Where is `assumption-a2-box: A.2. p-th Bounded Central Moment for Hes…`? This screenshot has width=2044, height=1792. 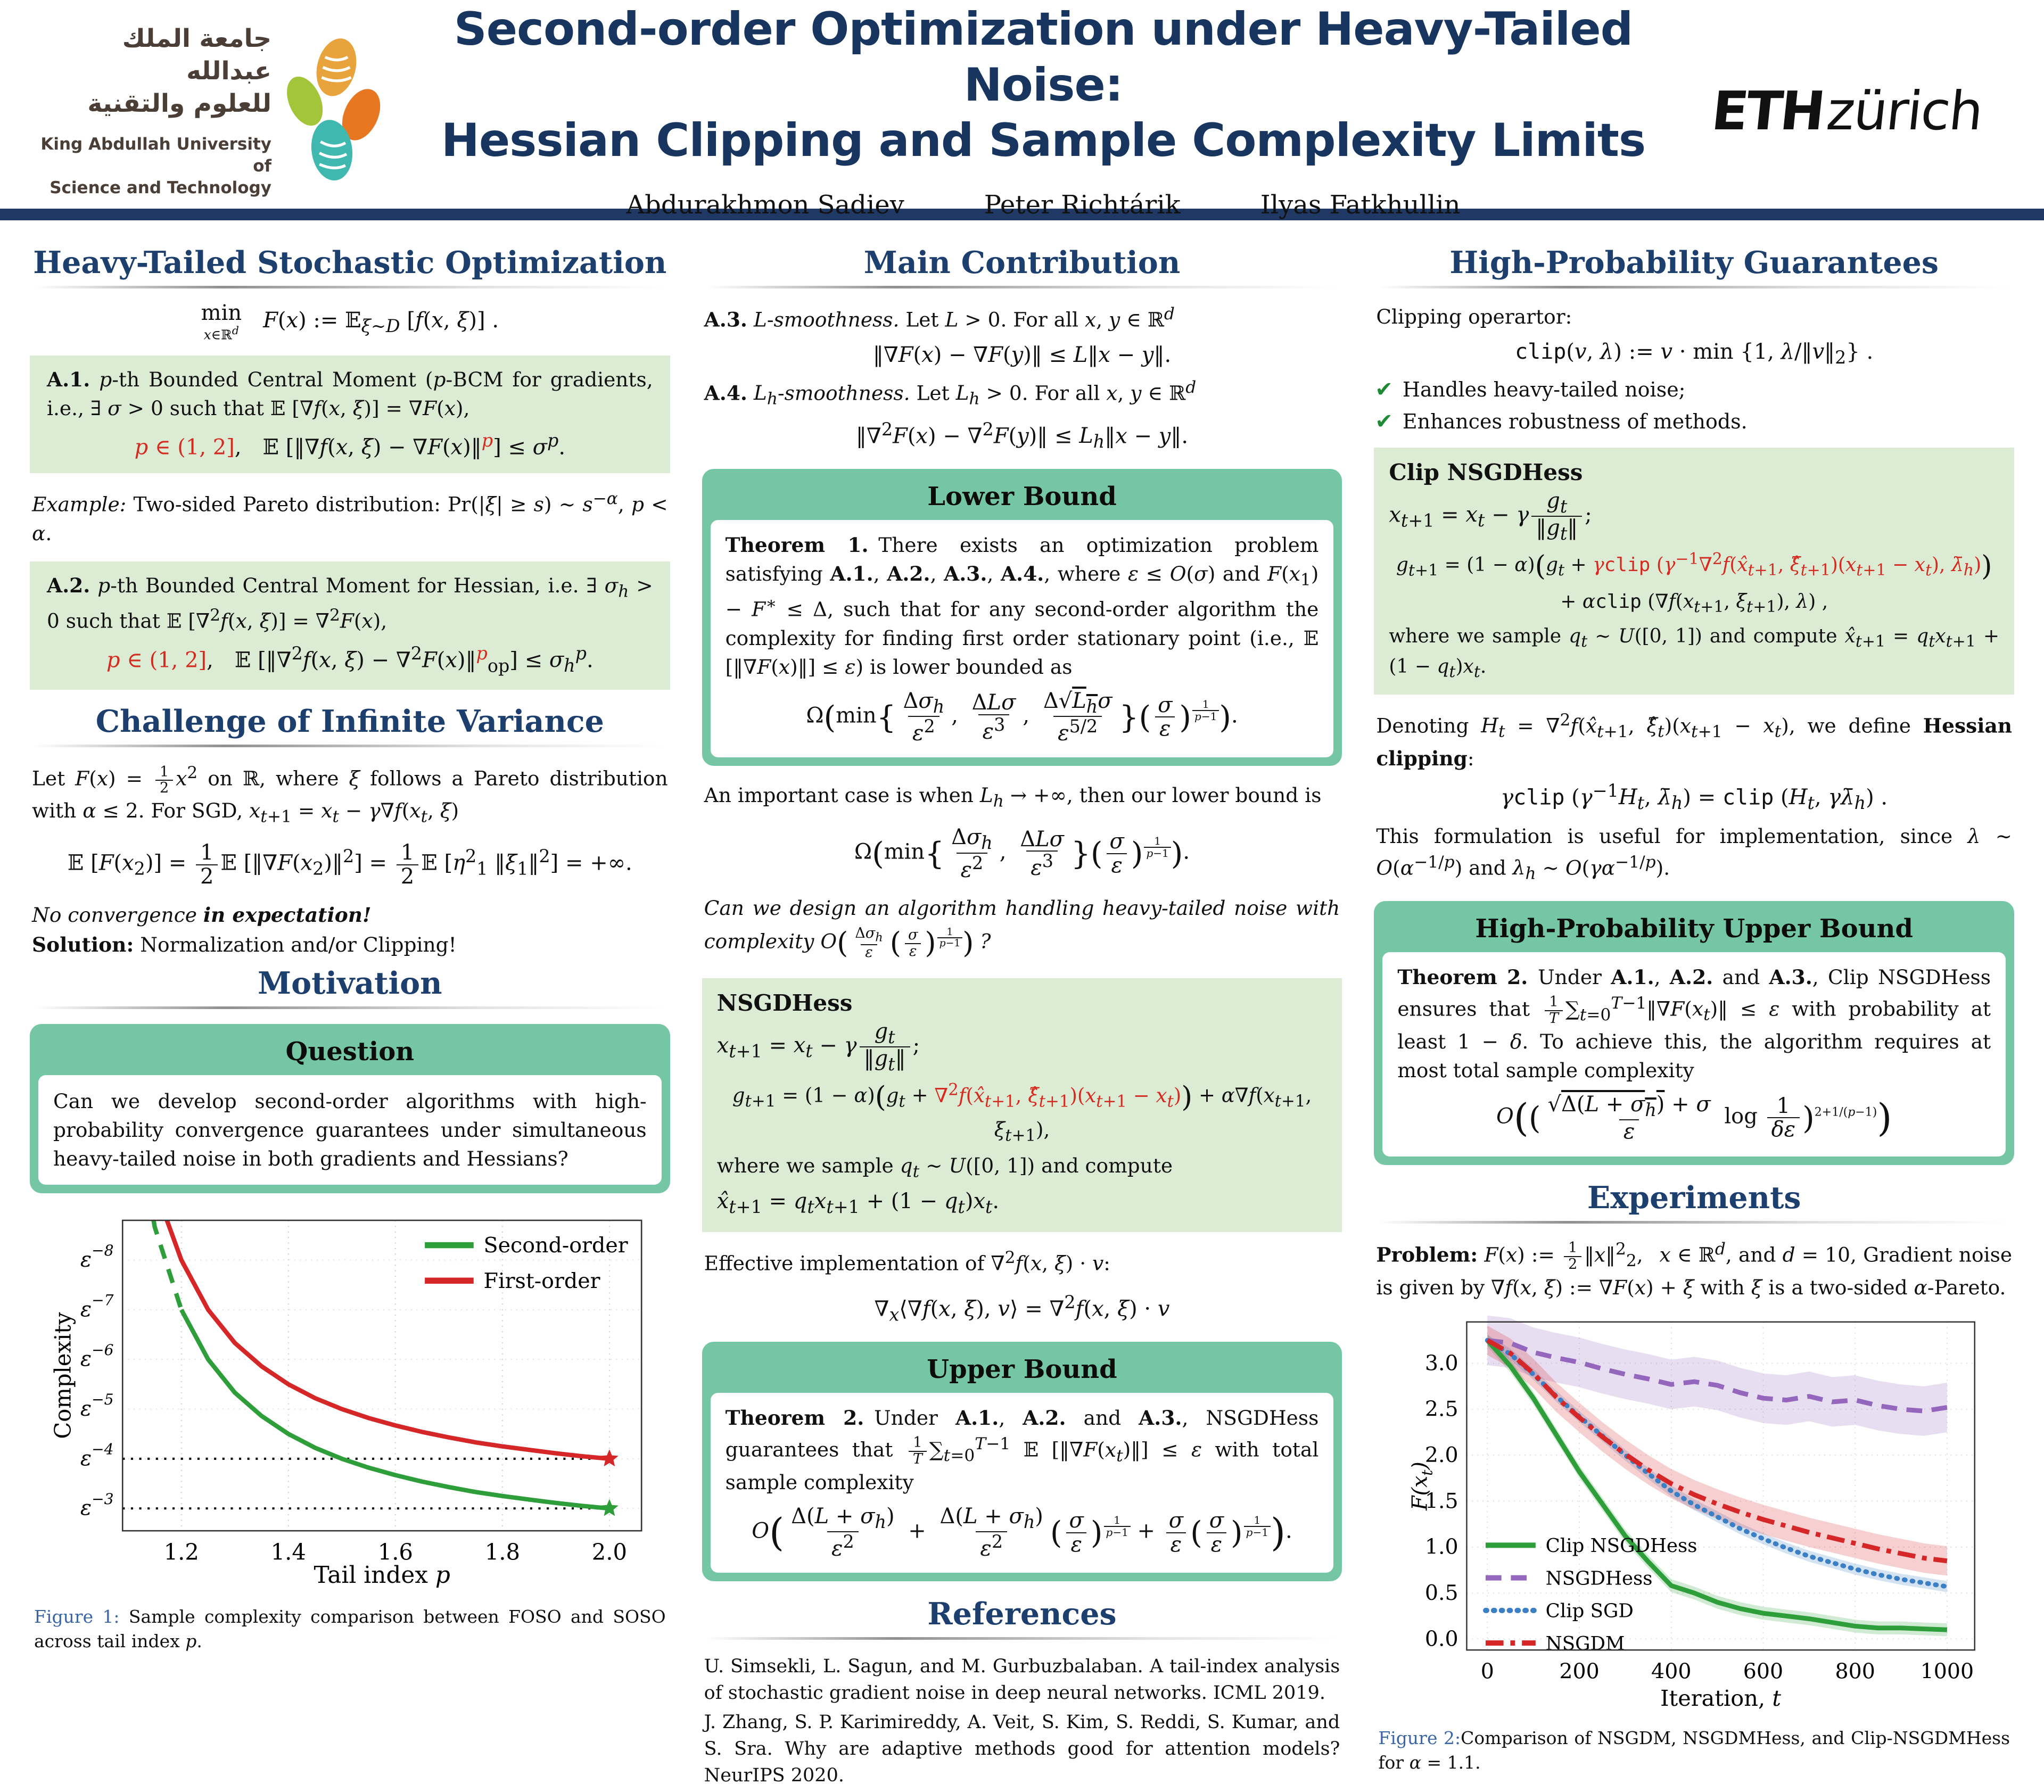 assumption-a2-box: A.2. p-th Bounded Central Moment for Hes… is located at coordinates (350, 625).